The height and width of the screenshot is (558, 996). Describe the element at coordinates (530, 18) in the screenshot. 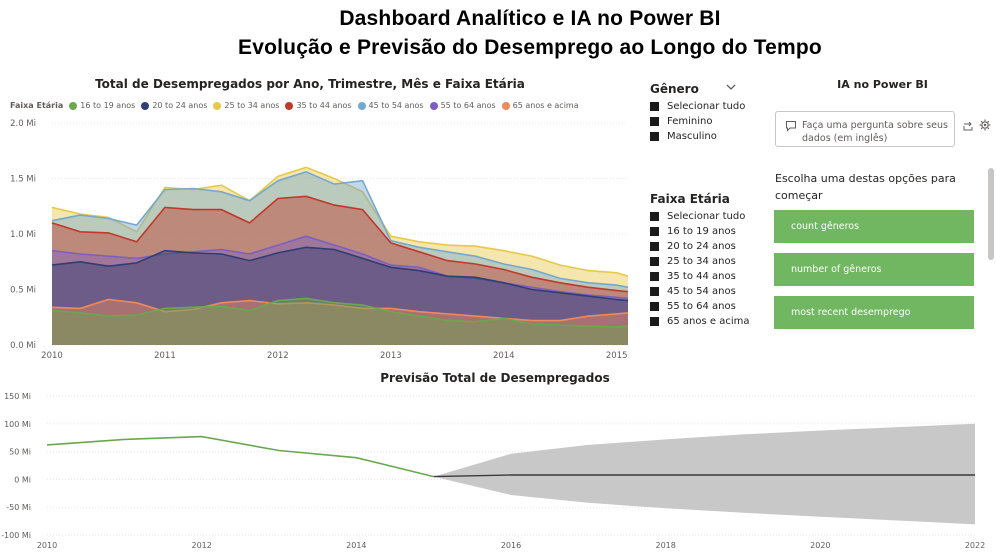

I see `dashboard-title: Dashboard Analítico e IA no Power BI` at that location.